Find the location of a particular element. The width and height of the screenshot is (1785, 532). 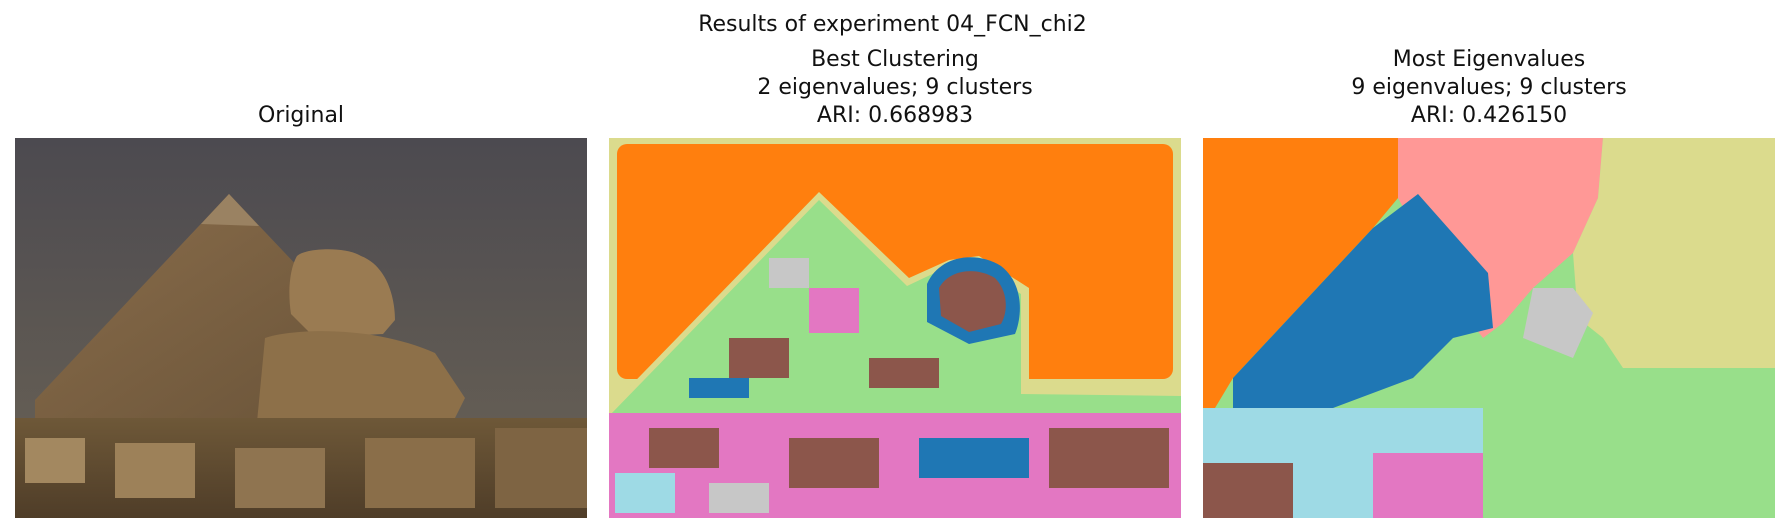

cluster-ground-cyan is located at coordinates (645, 493).